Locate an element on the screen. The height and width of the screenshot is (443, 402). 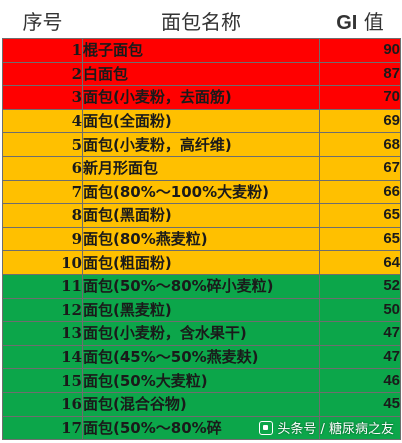
table-row: 3 面包(小麦粉，去面筋) 70 is located at coordinates (201, 97).